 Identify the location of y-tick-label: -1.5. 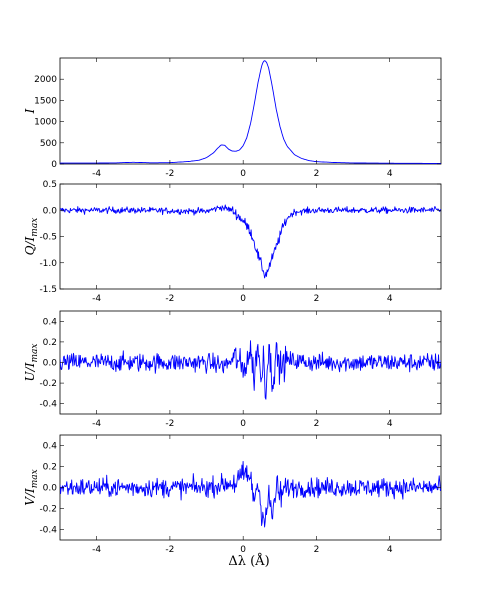
(48, 290).